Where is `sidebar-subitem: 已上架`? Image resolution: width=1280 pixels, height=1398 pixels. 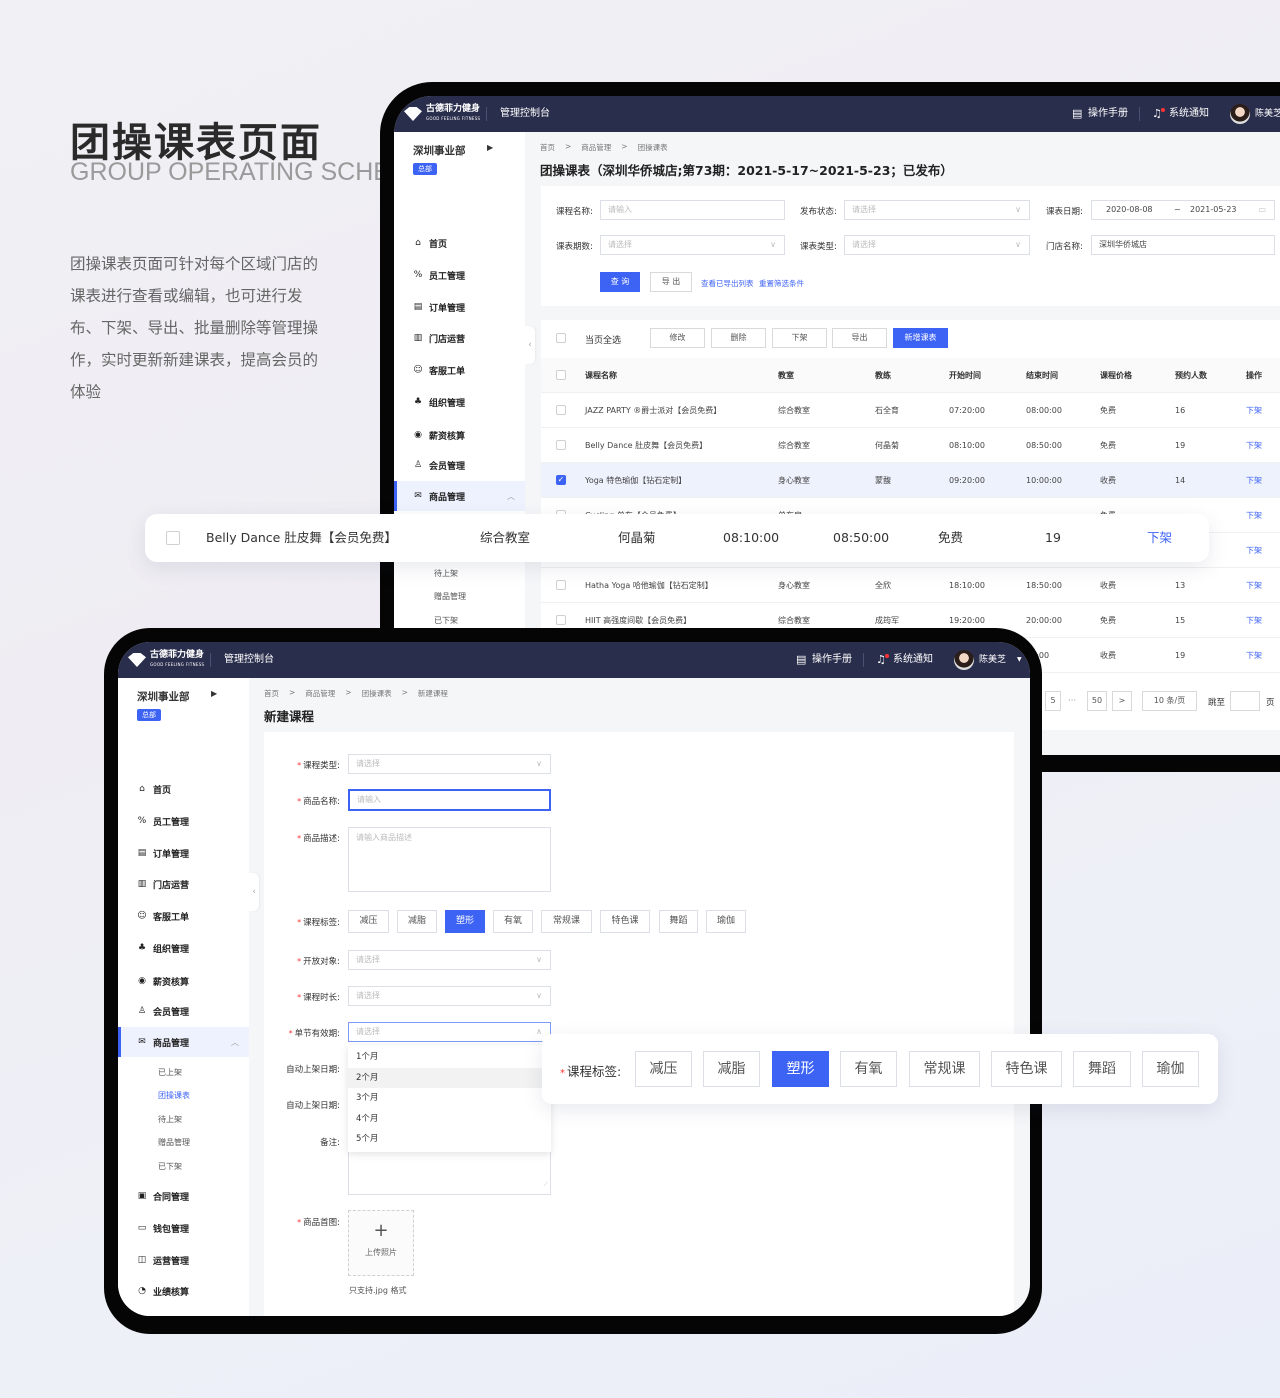 sidebar-subitem: 已上架 is located at coordinates (170, 1072).